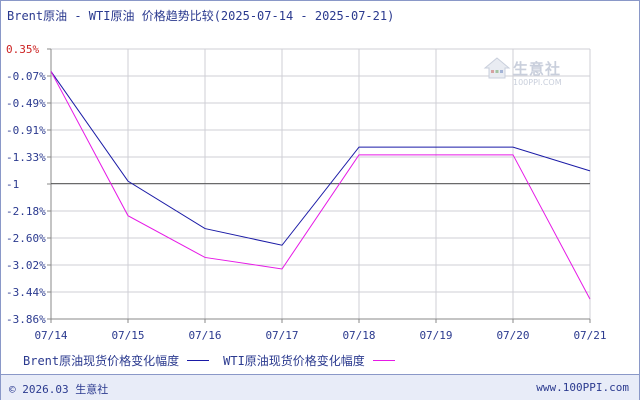 The height and width of the screenshot is (400, 640). Describe the element at coordinates (22, 49) in the screenshot. I see `y-tick-label: 0.35%` at that location.